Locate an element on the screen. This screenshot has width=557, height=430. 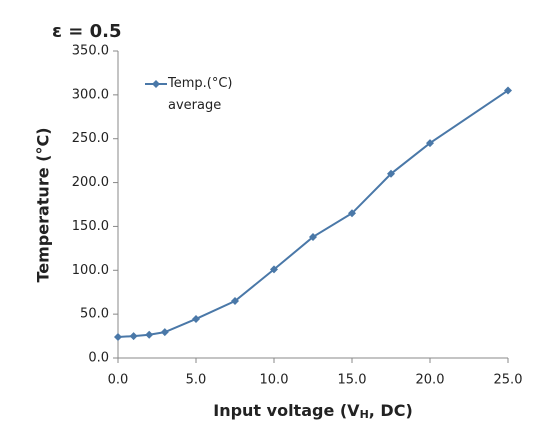
x-axis-label: Input voltage (VH, DC) is located at coordinates (313, 411).